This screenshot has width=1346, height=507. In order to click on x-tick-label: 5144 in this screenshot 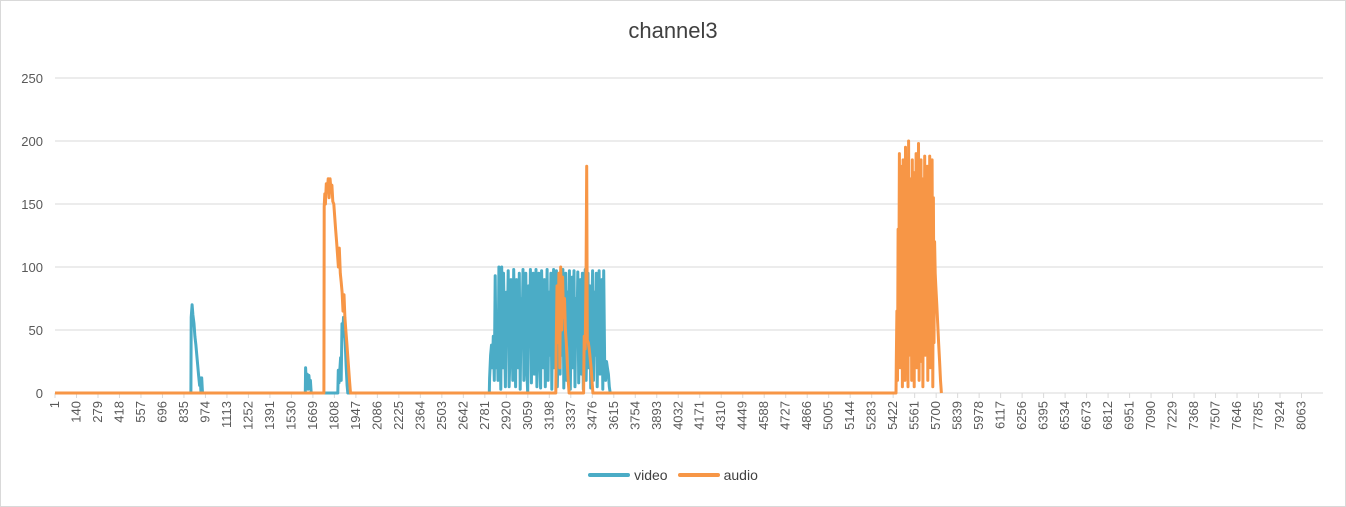, I will do `click(849, 415)`.